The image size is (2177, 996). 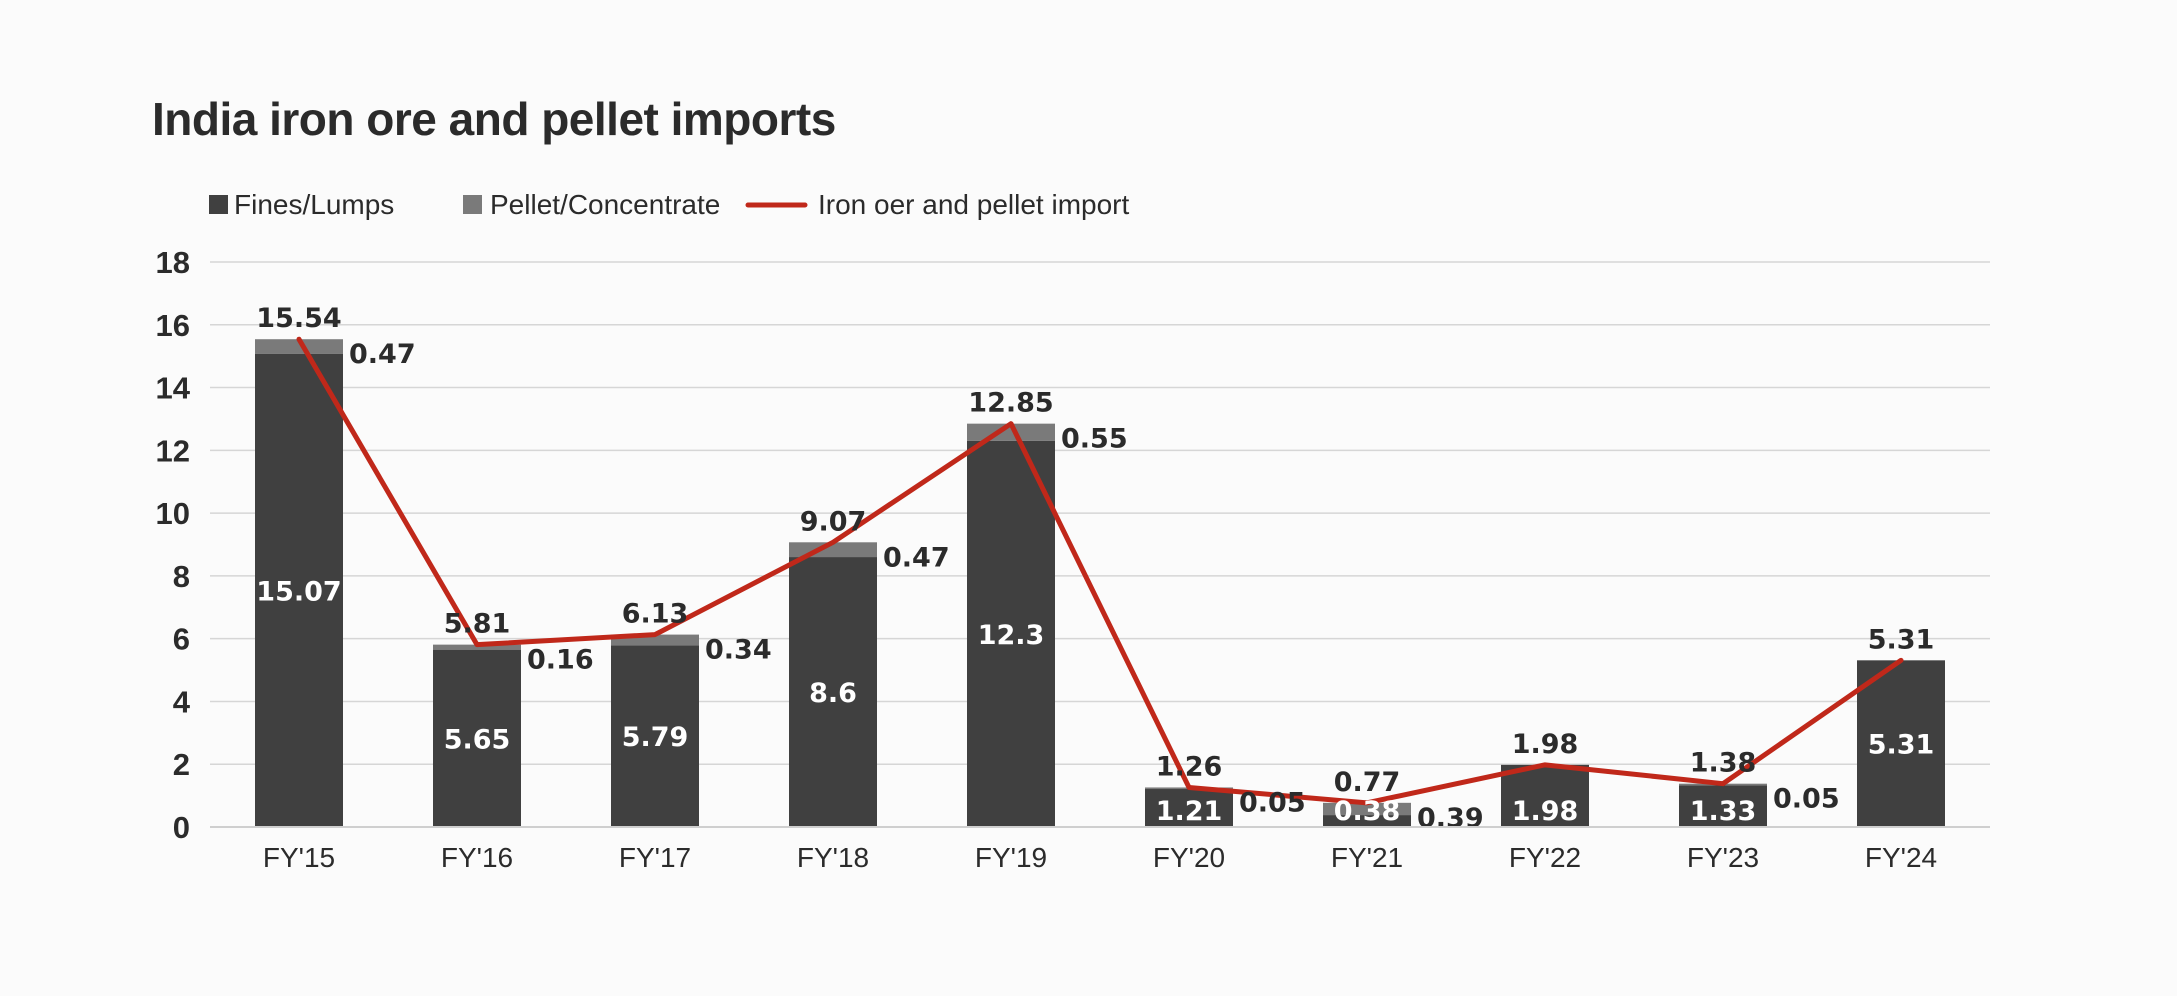 I want to click on data-label-total: 15.54, so click(x=298, y=318).